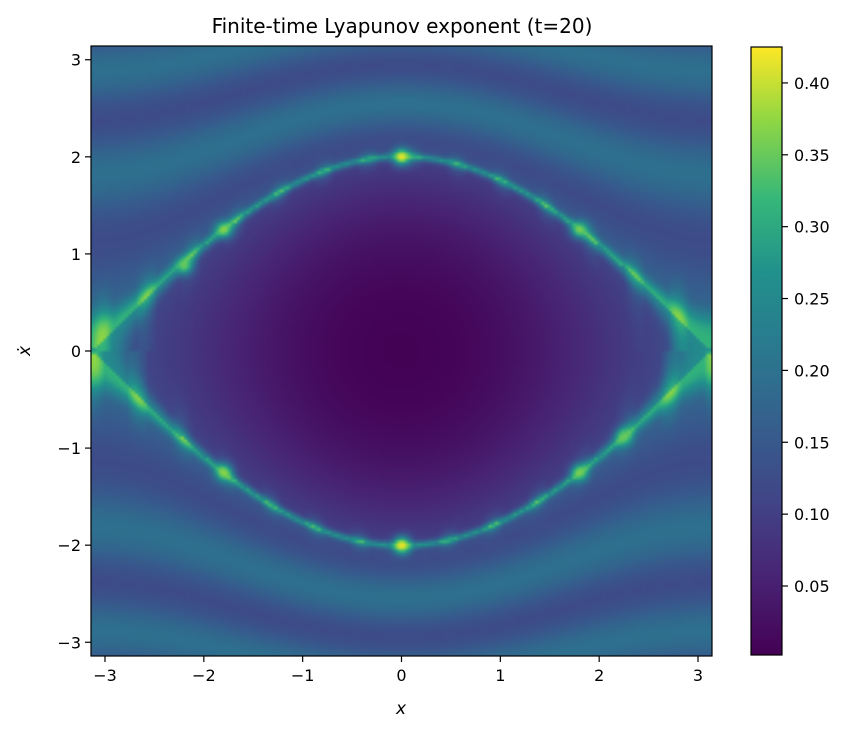 Image resolution: width=857 pixels, height=738 pixels. I want to click on y-tick-label: 1, so click(76, 254).